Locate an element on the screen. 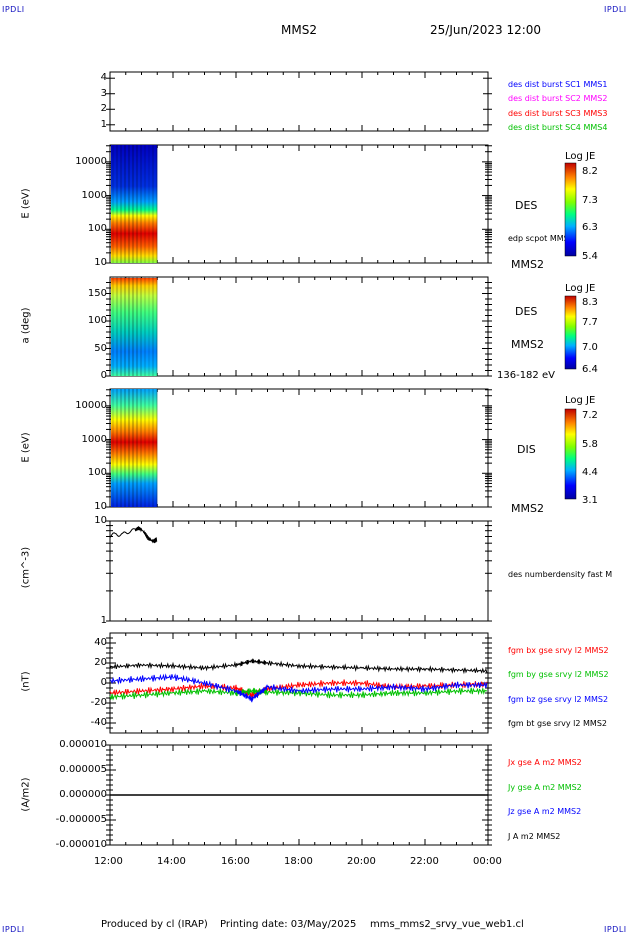 Image resolution: width=630 pixels, height=934 pixels. y-tick-label: -0.000005 is located at coordinates (81, 819).